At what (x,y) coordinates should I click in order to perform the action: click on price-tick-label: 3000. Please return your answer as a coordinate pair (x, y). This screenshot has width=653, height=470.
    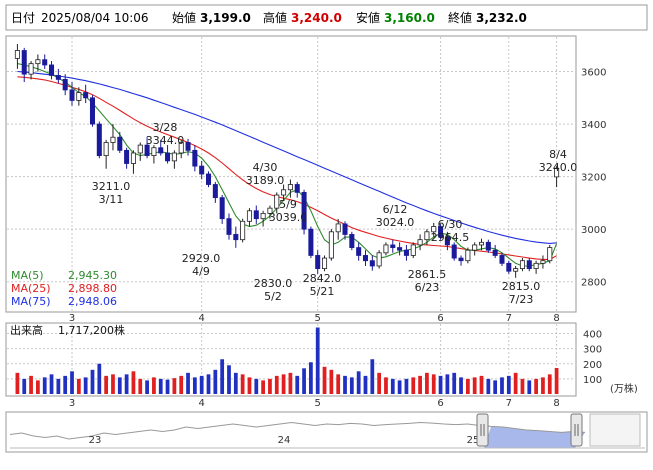
    Looking at the image, I should click on (593, 230).